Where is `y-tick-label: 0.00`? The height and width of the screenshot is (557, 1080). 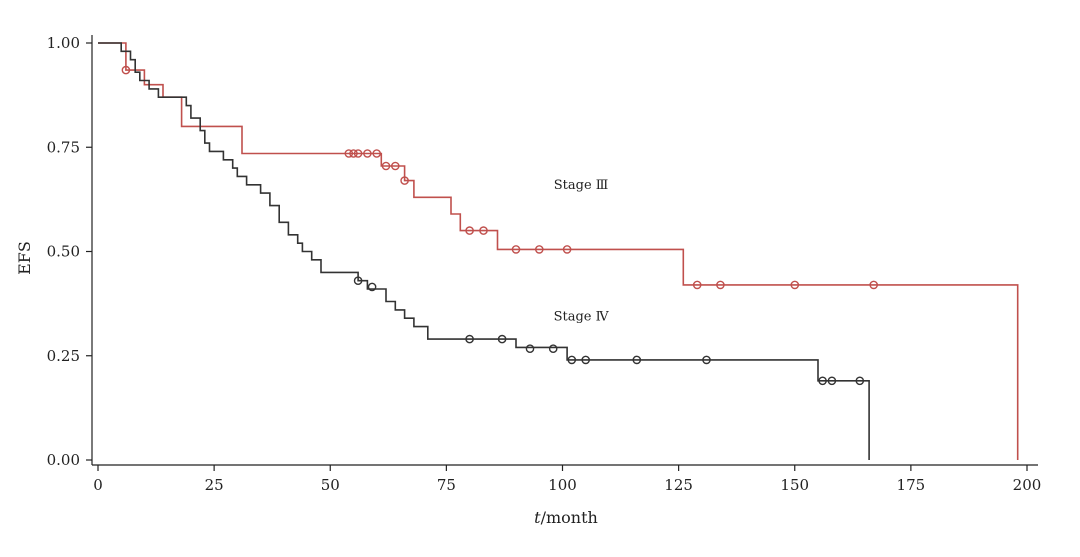 y-tick-label: 0.00 is located at coordinates (63, 460).